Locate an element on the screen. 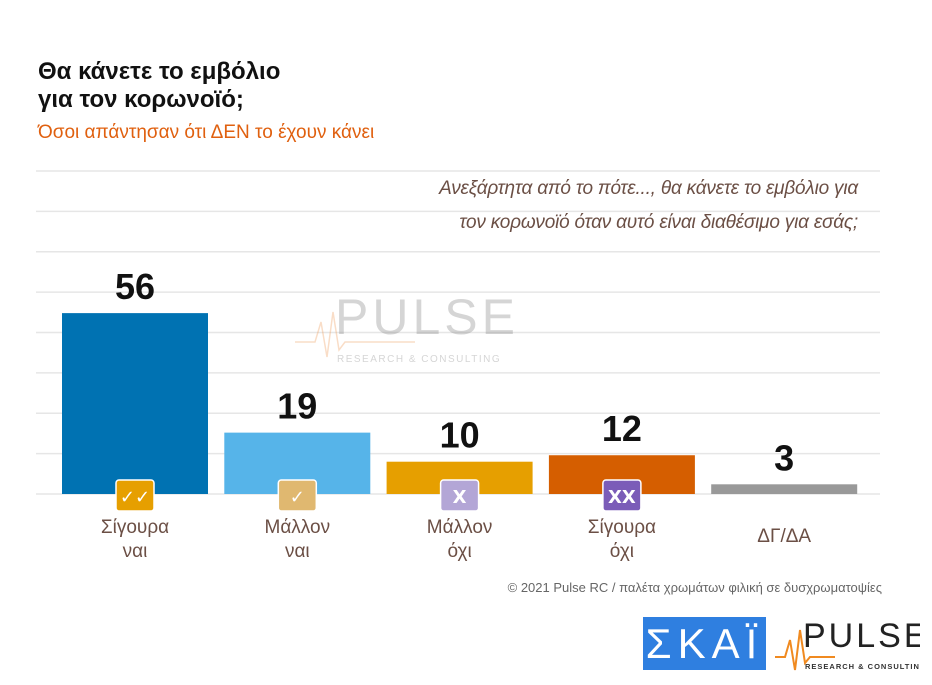 The height and width of the screenshot is (685, 932). double-x-icon-glyph: XX is located at coordinates (622, 497).